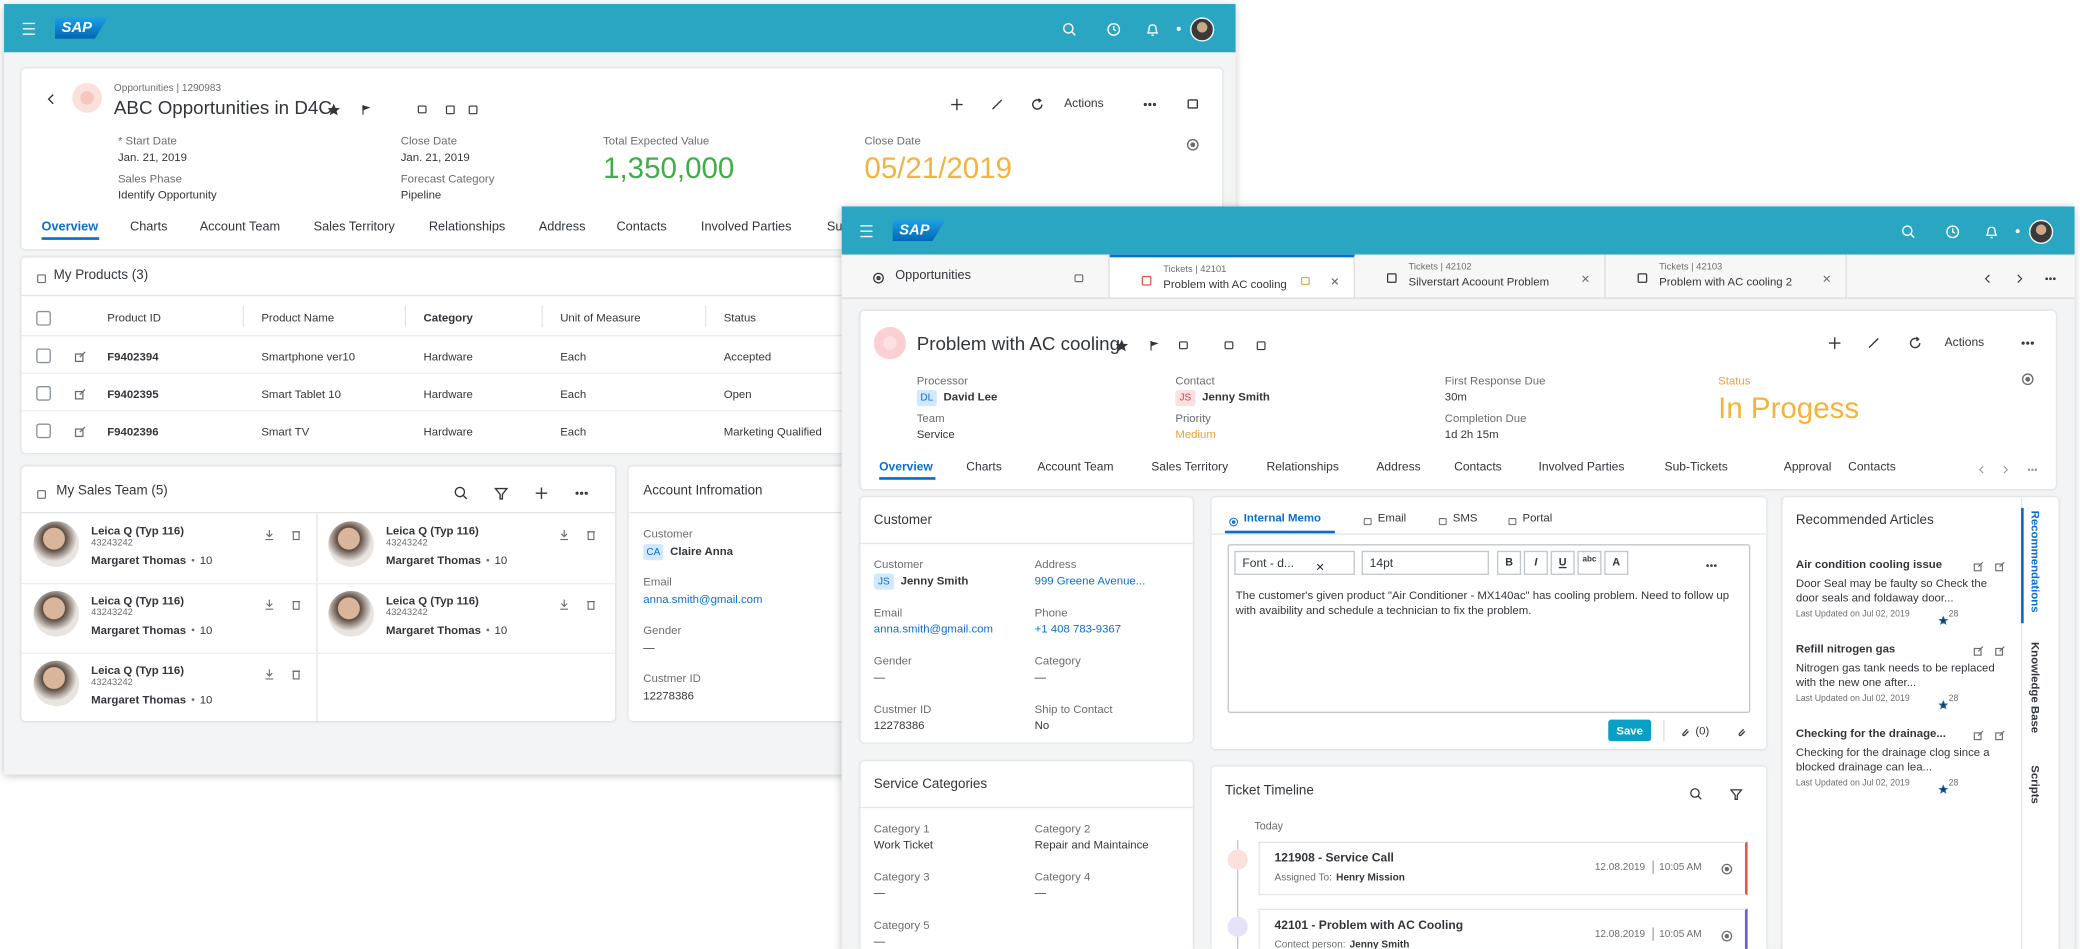 The height and width of the screenshot is (949, 2080). What do you see at coordinates (1581, 466) in the screenshot?
I see `object-tab: Involved Parties` at bounding box center [1581, 466].